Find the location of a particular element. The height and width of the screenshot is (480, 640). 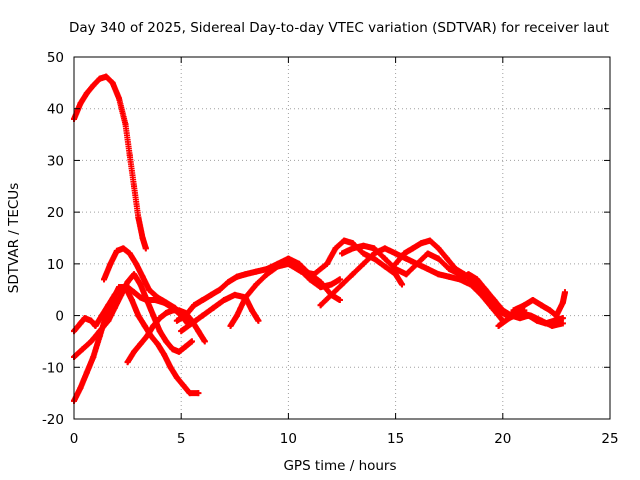

series-sat-i is located at coordinates (285, 294).